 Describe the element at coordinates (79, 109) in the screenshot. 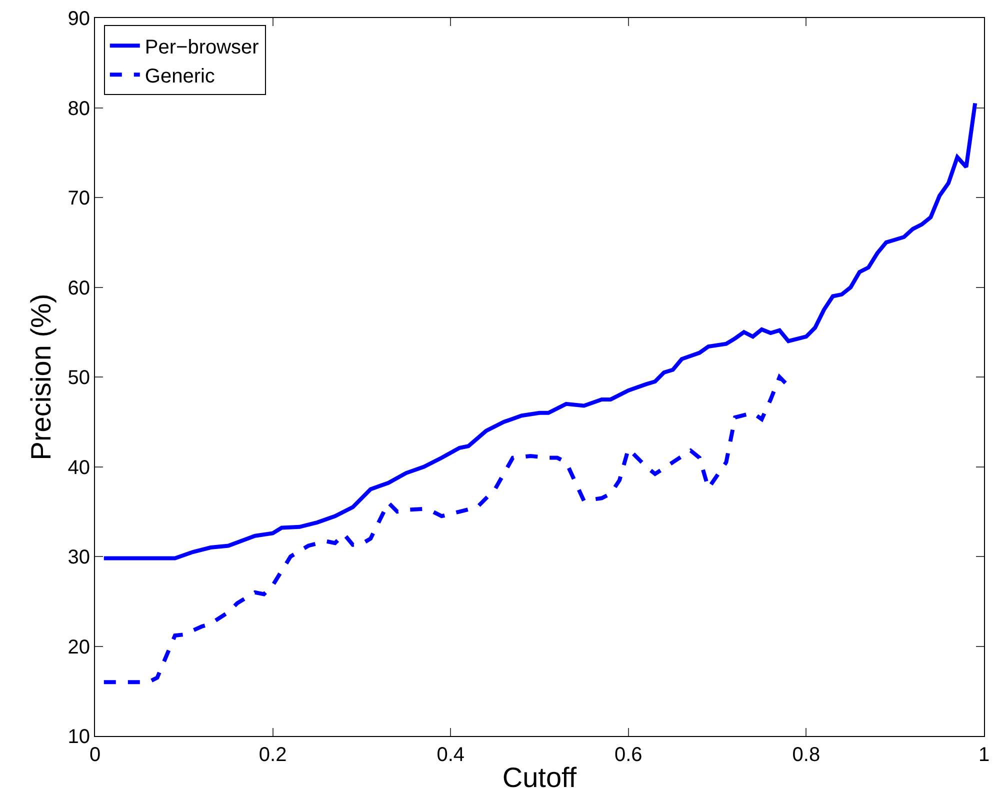

I see `y-tick-label: 80` at that location.